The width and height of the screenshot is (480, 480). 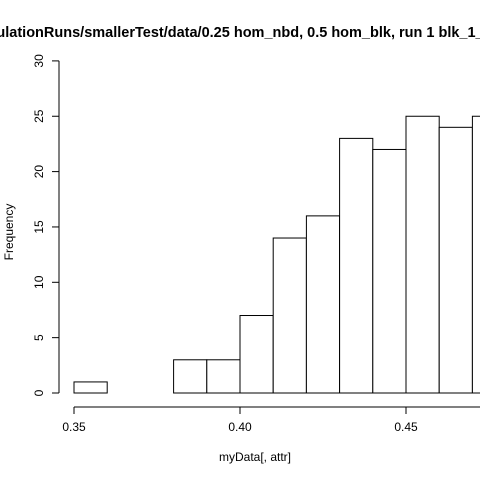 What do you see at coordinates (39, 227) in the screenshot?
I see `y-tick-label: 15` at bounding box center [39, 227].